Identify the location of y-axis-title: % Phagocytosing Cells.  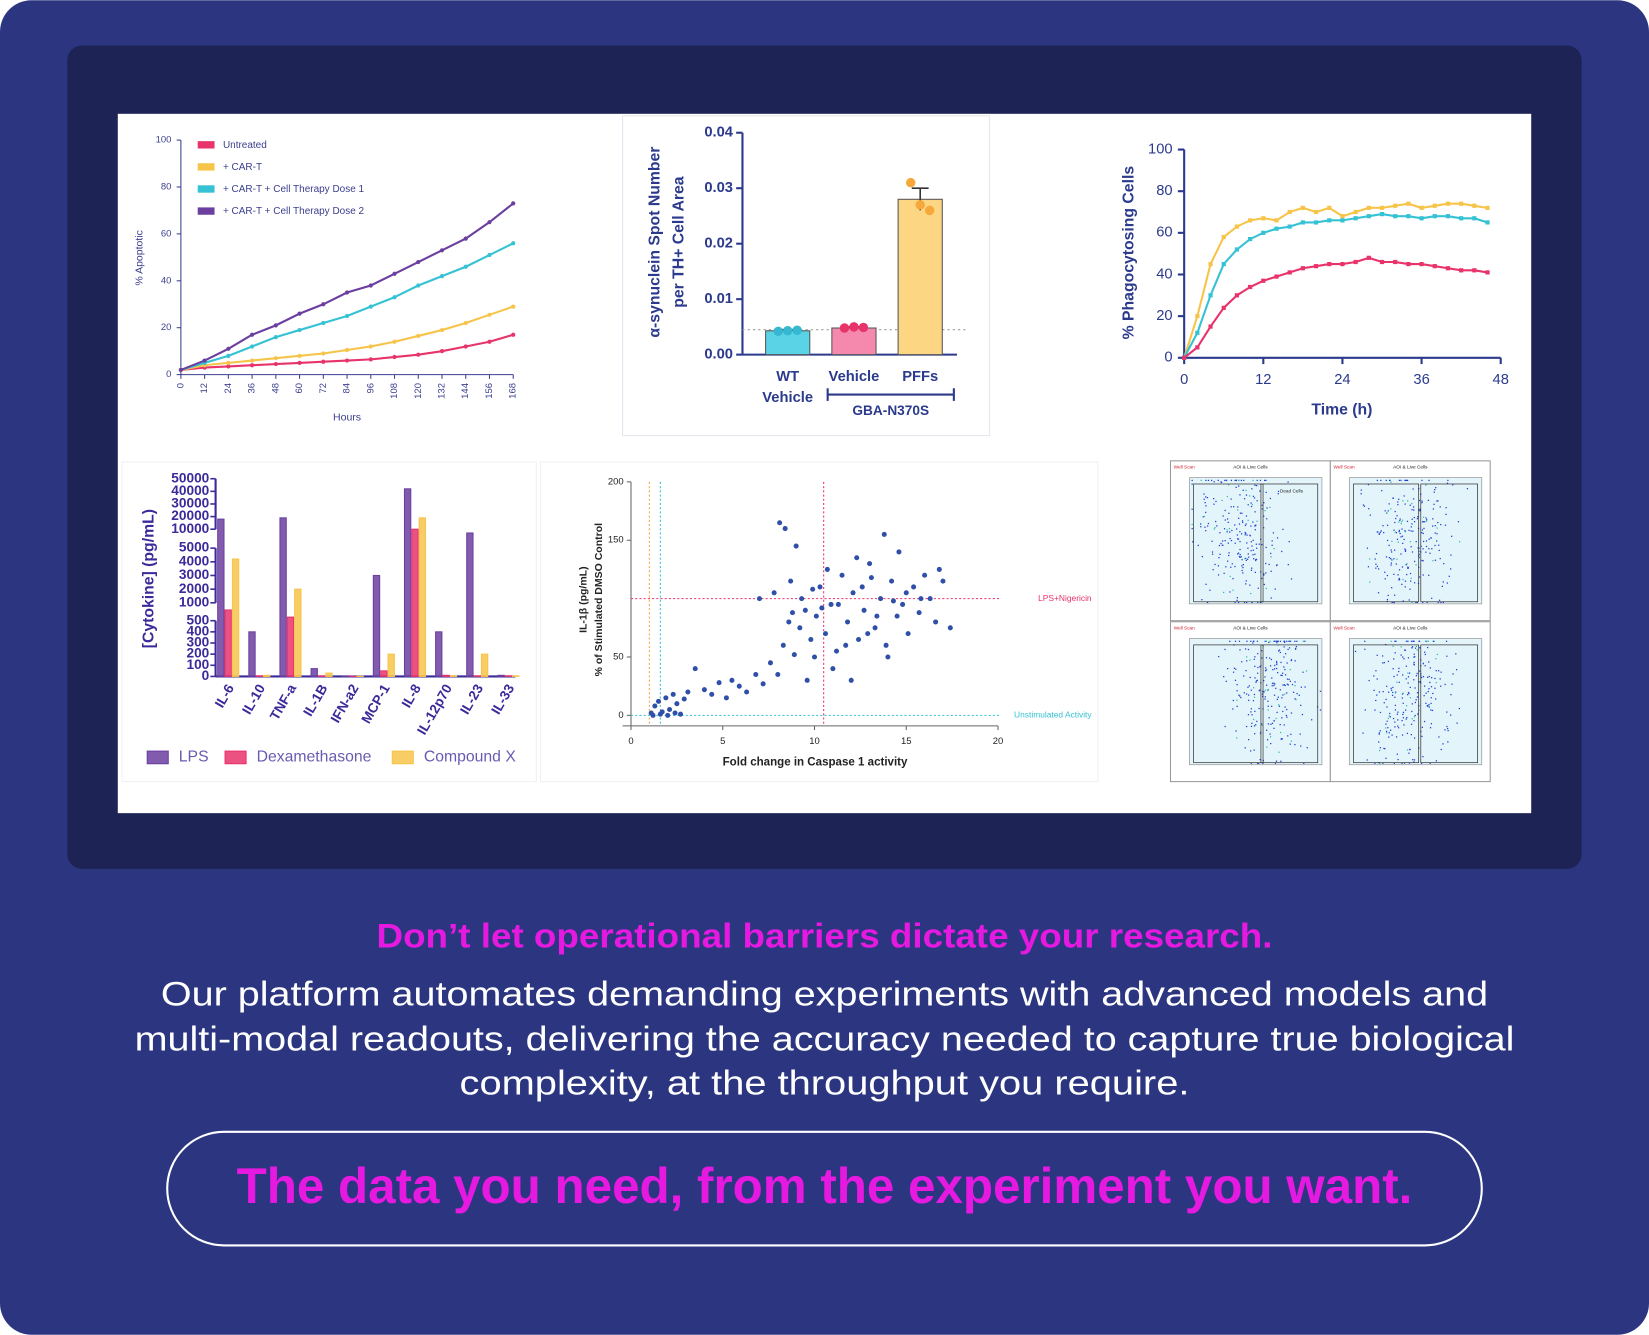
(1129, 253).